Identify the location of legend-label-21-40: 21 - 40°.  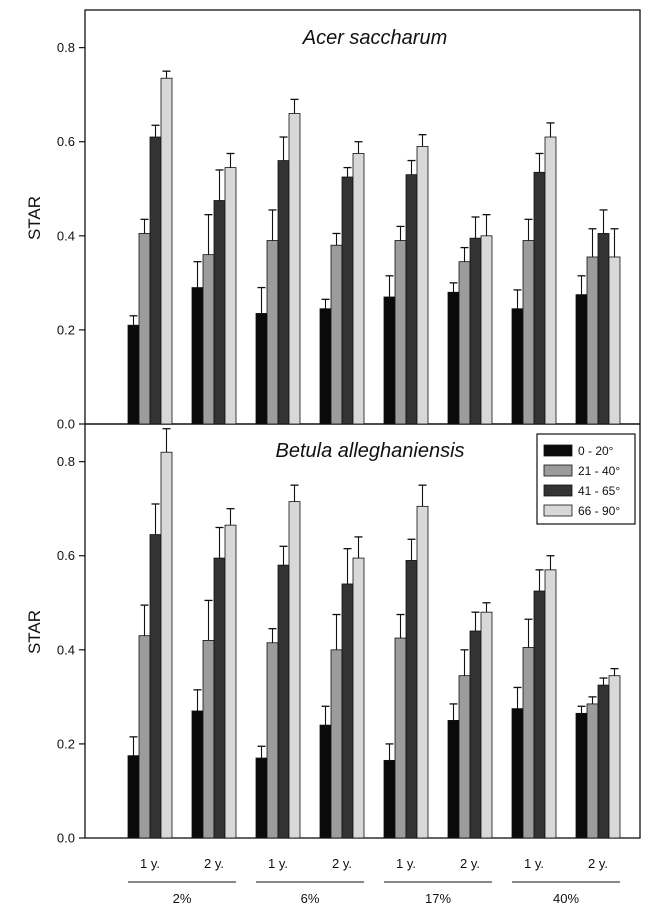
(599, 471).